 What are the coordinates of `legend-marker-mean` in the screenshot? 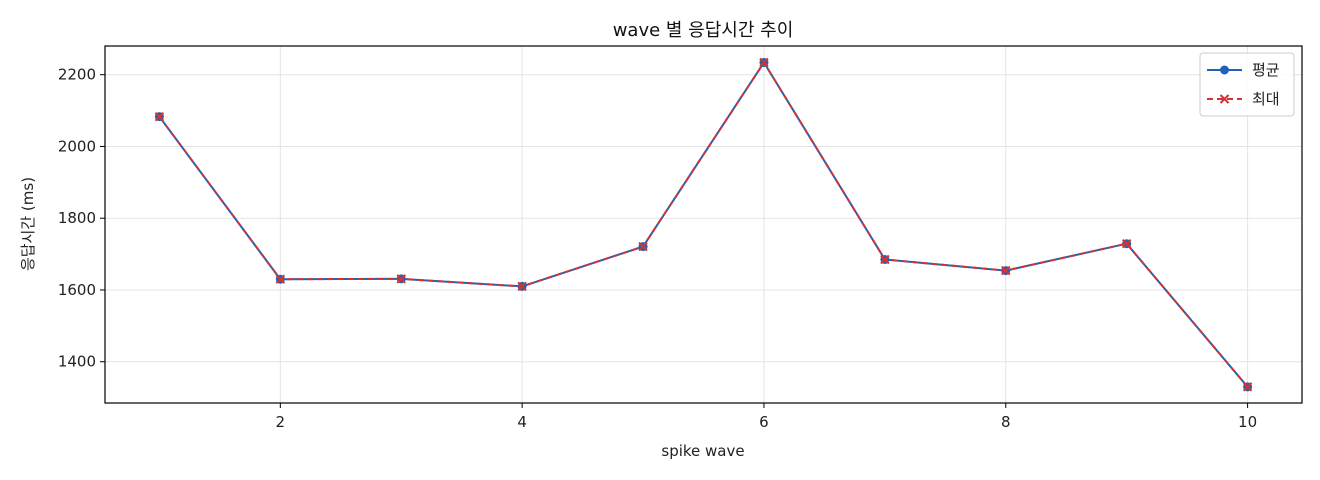 It's located at (1224, 70).